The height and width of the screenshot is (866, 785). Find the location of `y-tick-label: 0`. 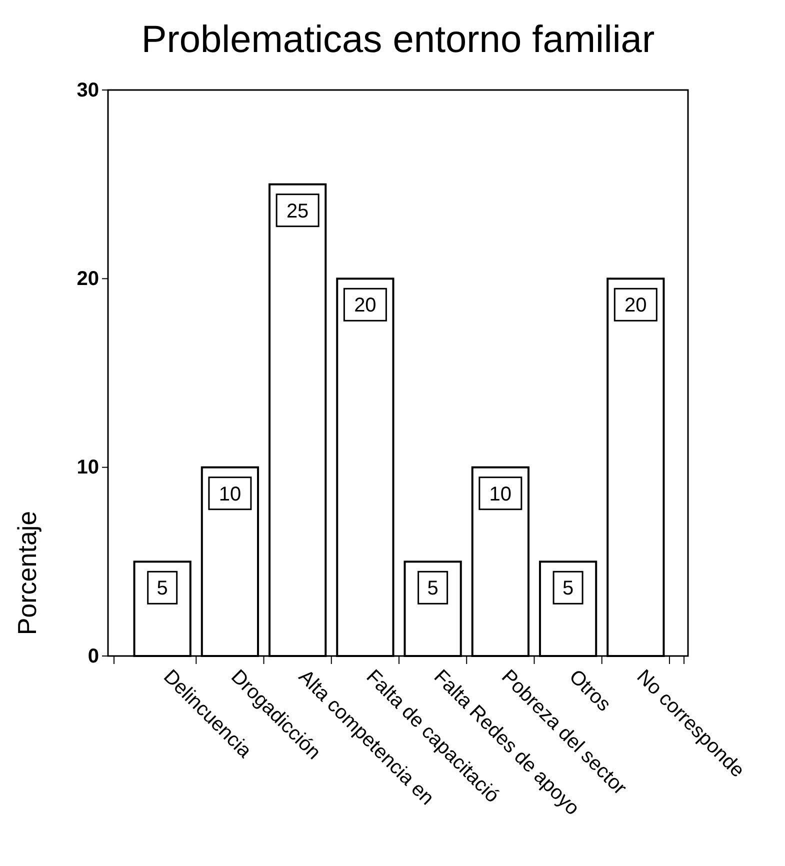

y-tick-label: 0 is located at coordinates (93, 656).